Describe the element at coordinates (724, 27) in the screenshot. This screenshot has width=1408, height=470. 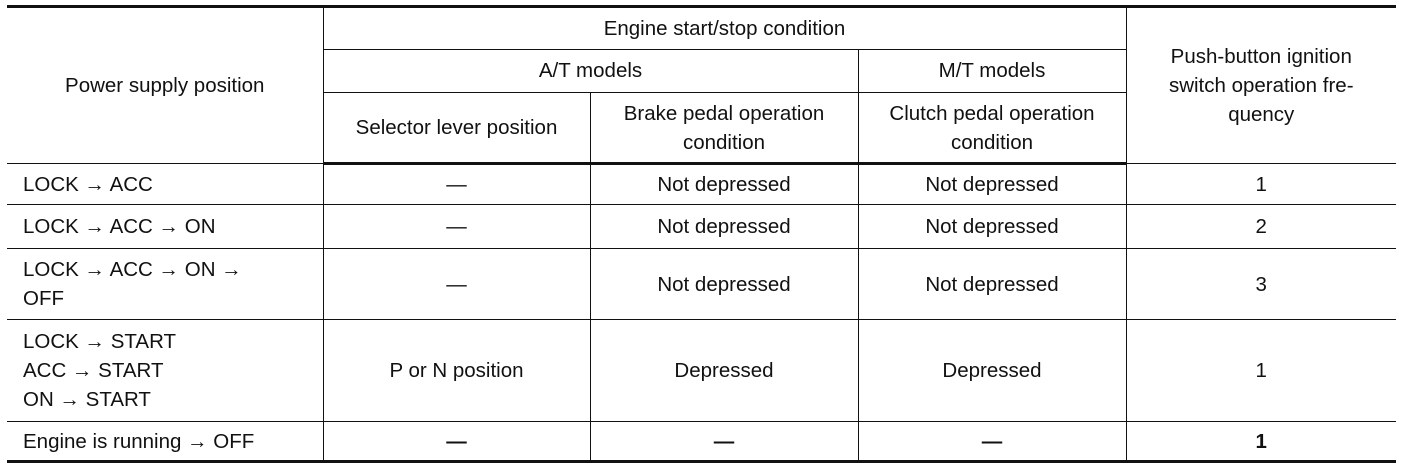
I see `header-engine-condition: Engine start/stop condition` at that location.